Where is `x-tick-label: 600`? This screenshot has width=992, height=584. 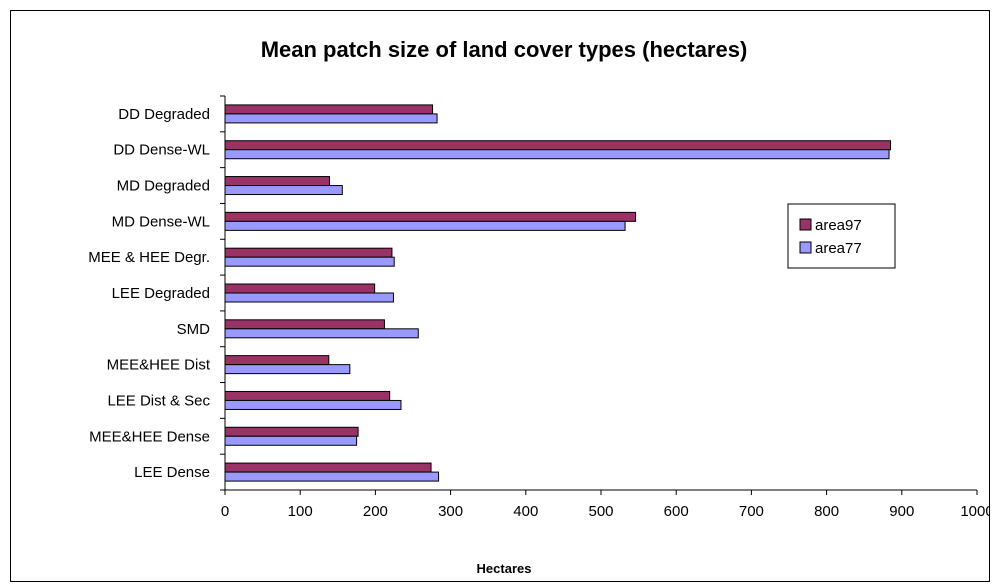 x-tick-label: 600 is located at coordinates (676, 511).